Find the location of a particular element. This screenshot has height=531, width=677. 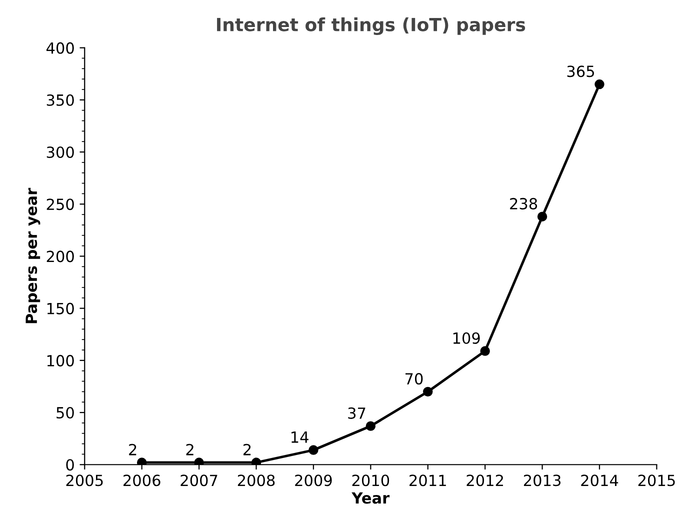

y-tick-label: 50 is located at coordinates (65, 412).